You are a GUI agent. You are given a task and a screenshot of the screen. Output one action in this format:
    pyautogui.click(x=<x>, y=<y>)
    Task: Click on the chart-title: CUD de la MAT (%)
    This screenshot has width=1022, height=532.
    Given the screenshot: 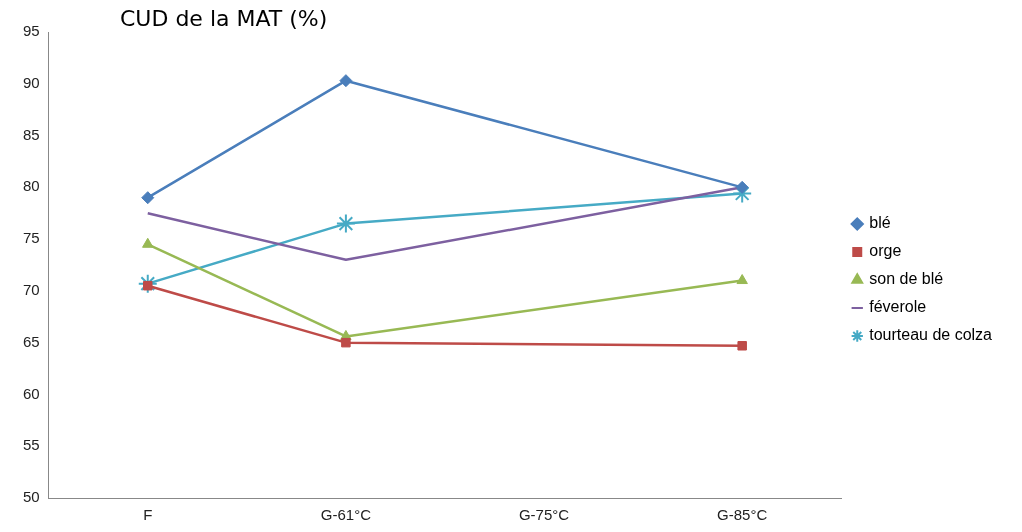 What is the action you would take?
    pyautogui.click(x=224, y=18)
    